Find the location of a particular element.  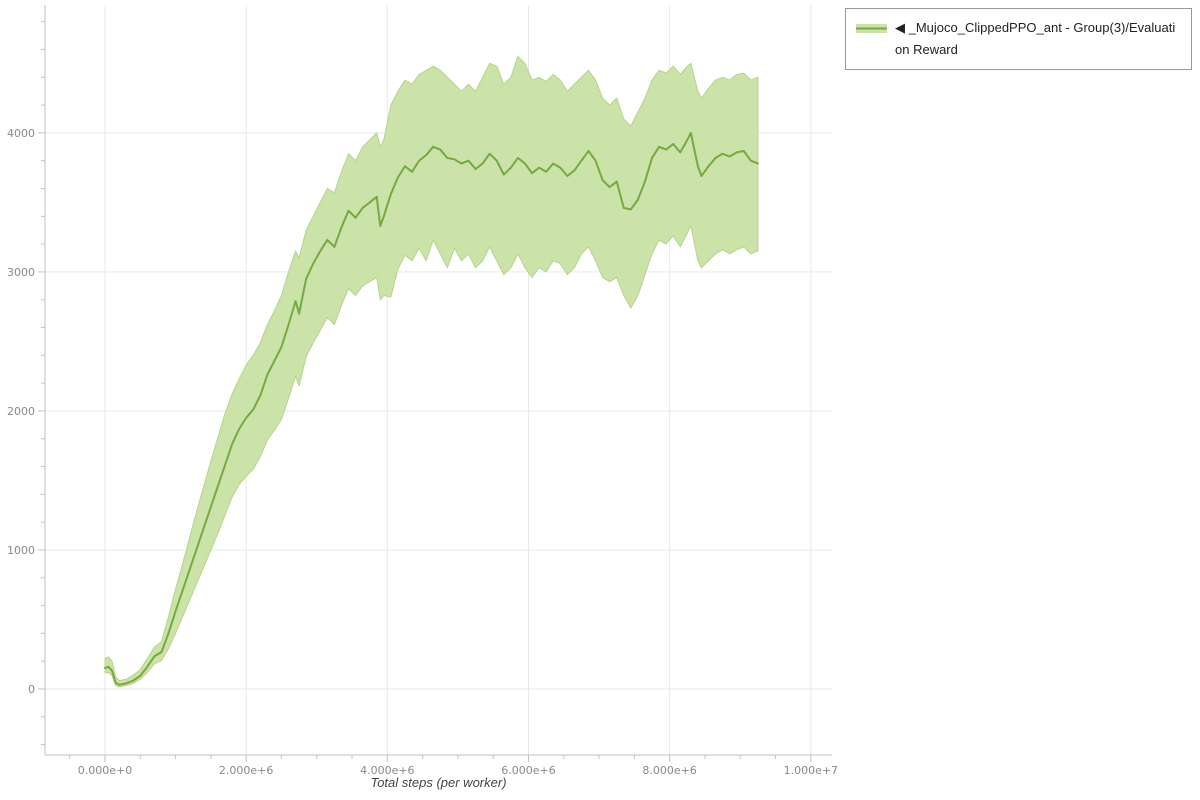

x-tick-label: 1.000e+7 is located at coordinates (811, 770).